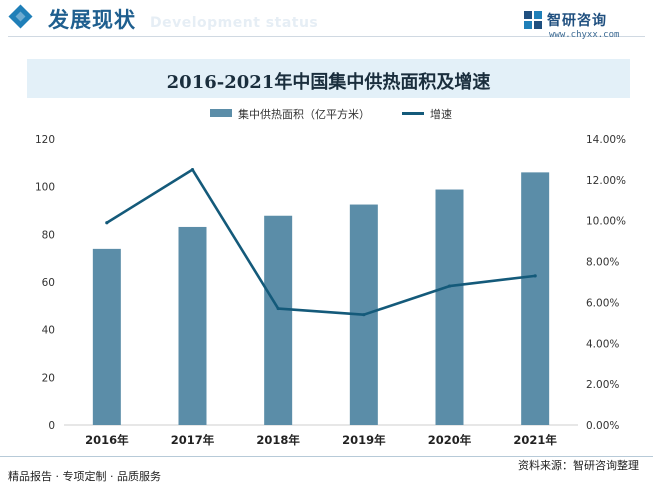 This screenshot has height=488, width=653. What do you see at coordinates (84, 476) in the screenshot?
I see `footer-slogan: 精品报告 · 专项定制 · 品质服务` at bounding box center [84, 476].